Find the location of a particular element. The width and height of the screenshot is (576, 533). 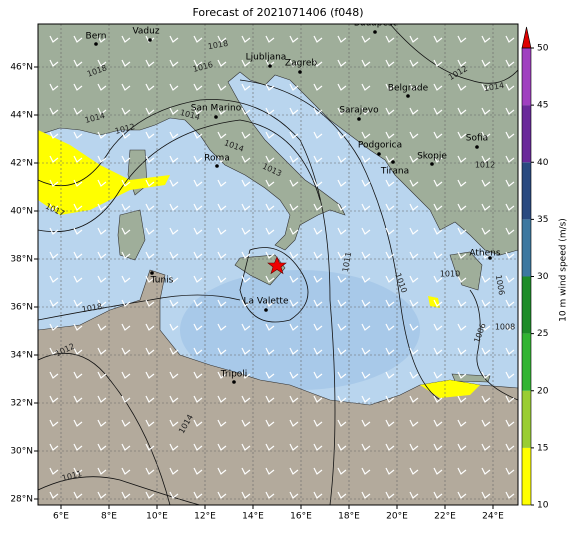

lon-label: 22°E is located at coordinates (445, 517).